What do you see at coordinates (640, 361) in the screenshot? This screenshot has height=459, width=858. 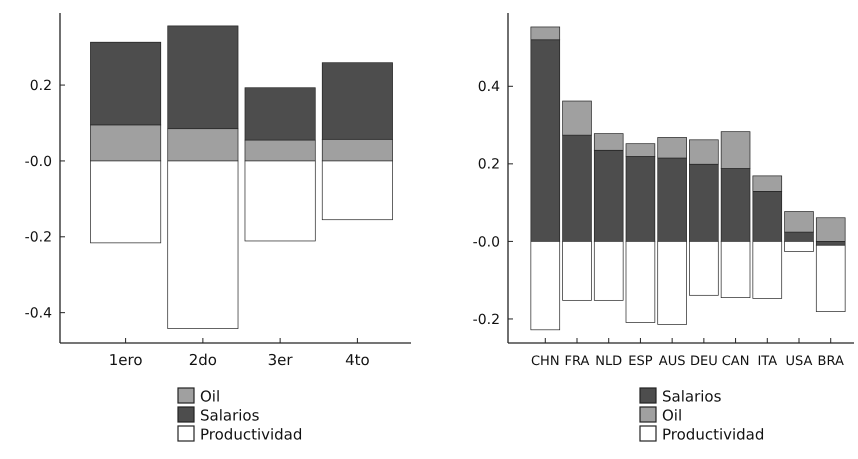 I see `x-tick-label: ESP` at bounding box center [640, 361].